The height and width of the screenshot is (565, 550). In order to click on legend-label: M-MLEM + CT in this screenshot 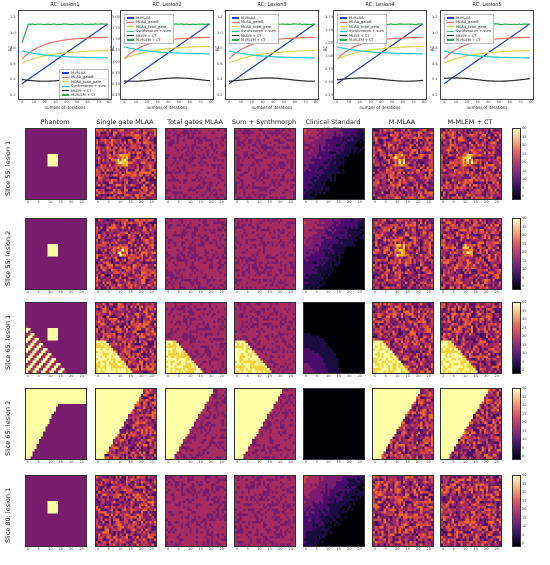, I will do `click(148, 40)`.